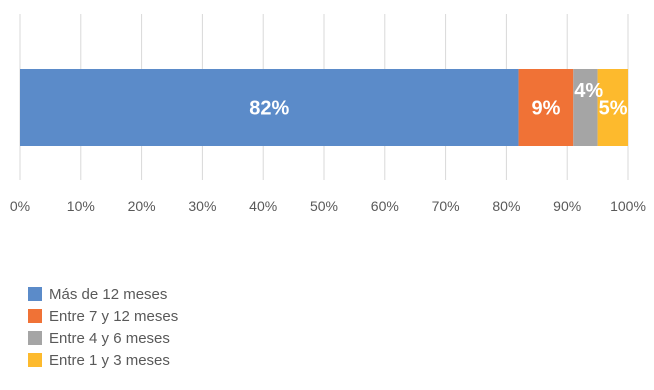  I want to click on x-tick-label: 50%, so click(324, 206).